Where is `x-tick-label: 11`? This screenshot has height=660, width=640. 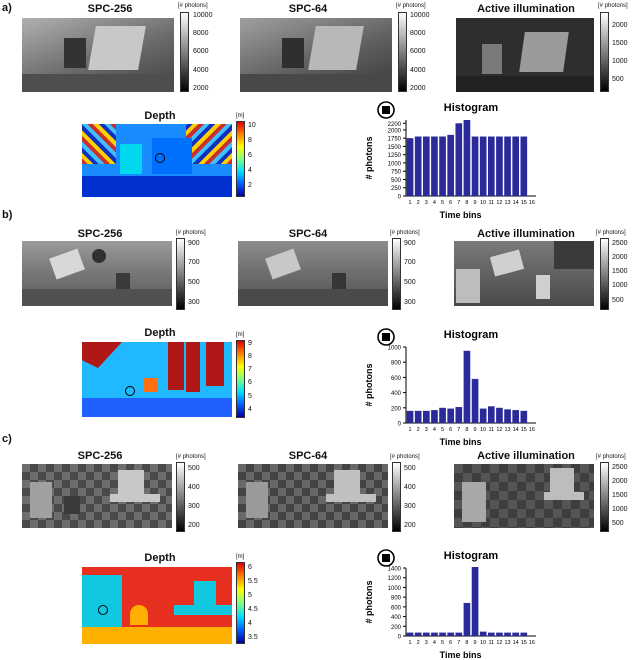
x-tick-label: 11 is located at coordinates (491, 430).